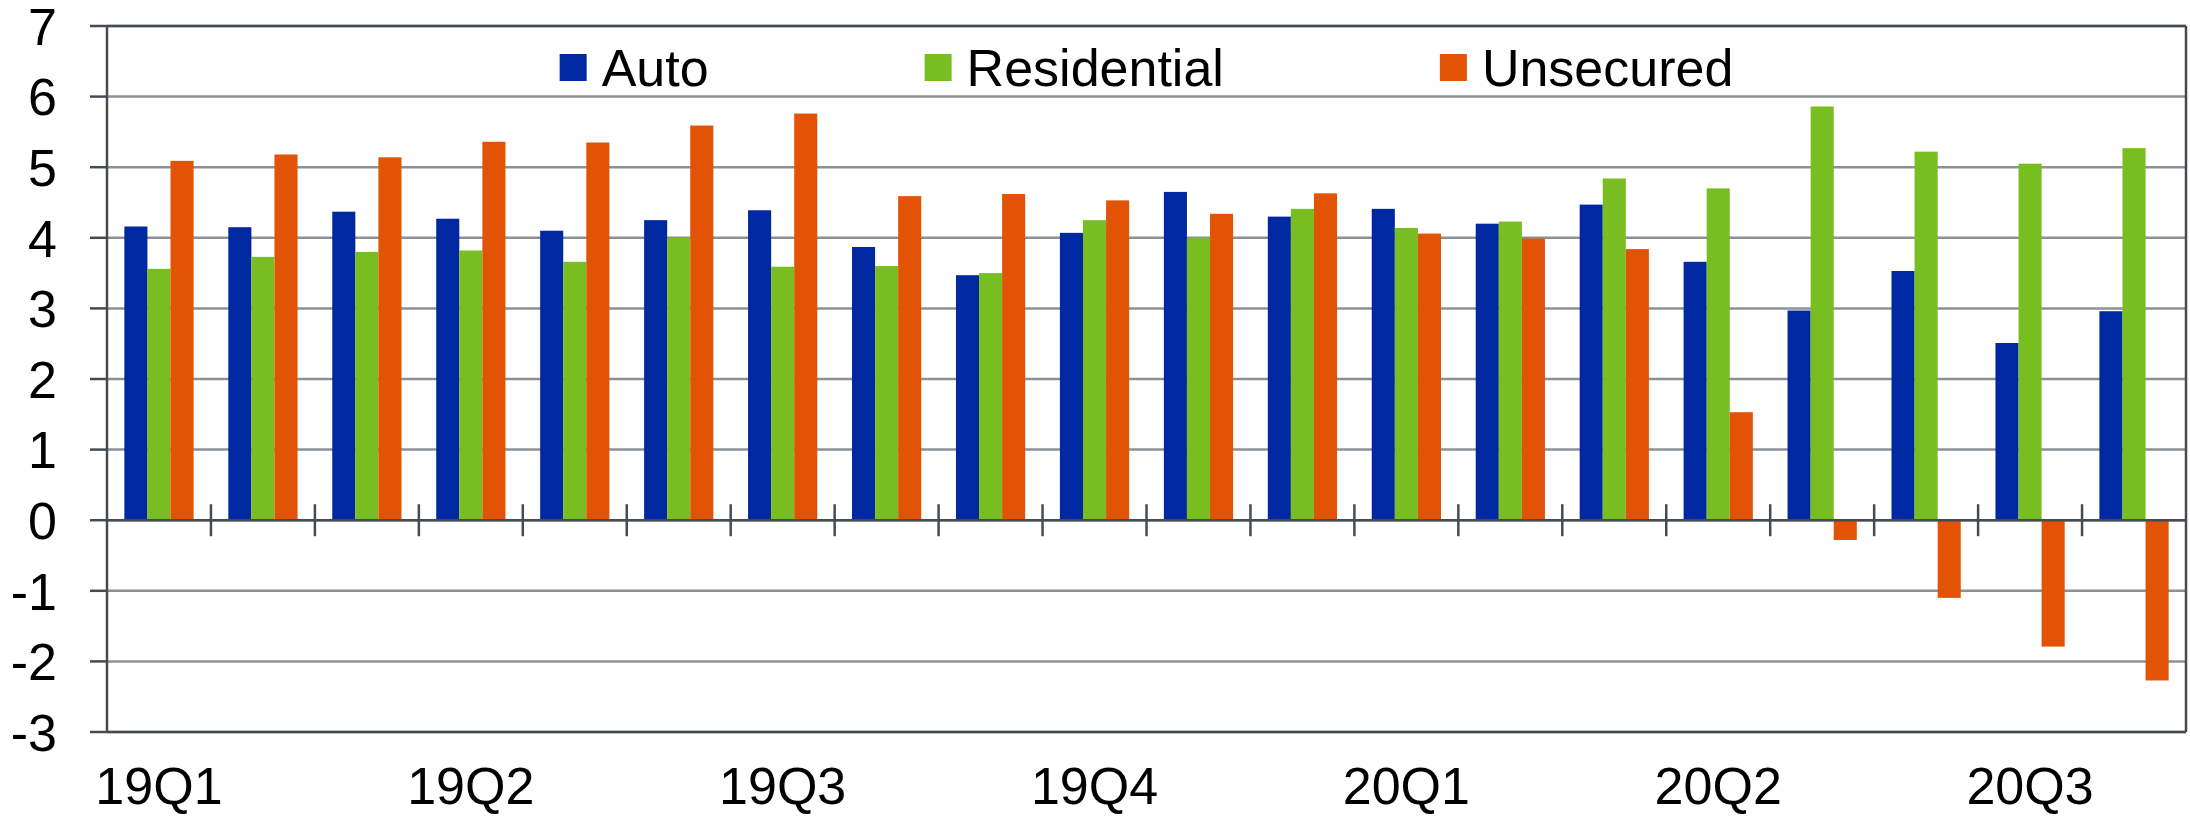 This screenshot has height=818, width=2190. Describe the element at coordinates (159, 786) in the screenshot. I see `x-tick-label: 19Q1` at that location.